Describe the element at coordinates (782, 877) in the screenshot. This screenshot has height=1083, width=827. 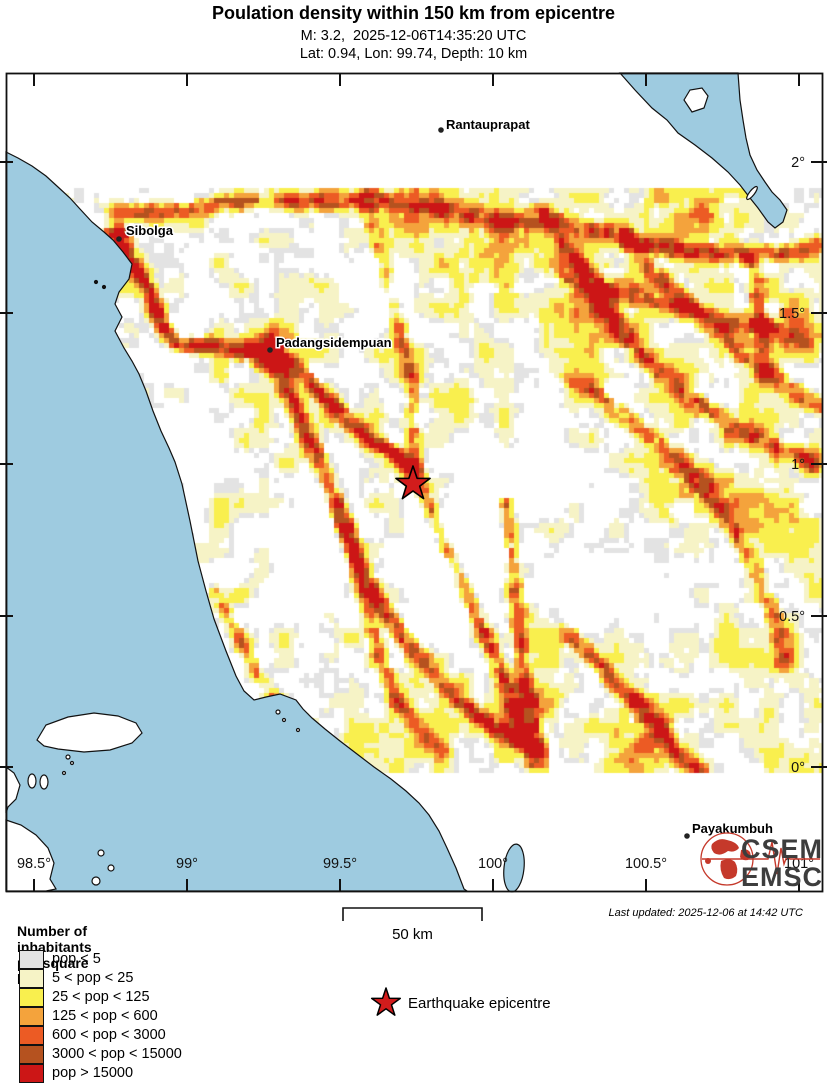
I see `logo-line2: EMSC` at that location.